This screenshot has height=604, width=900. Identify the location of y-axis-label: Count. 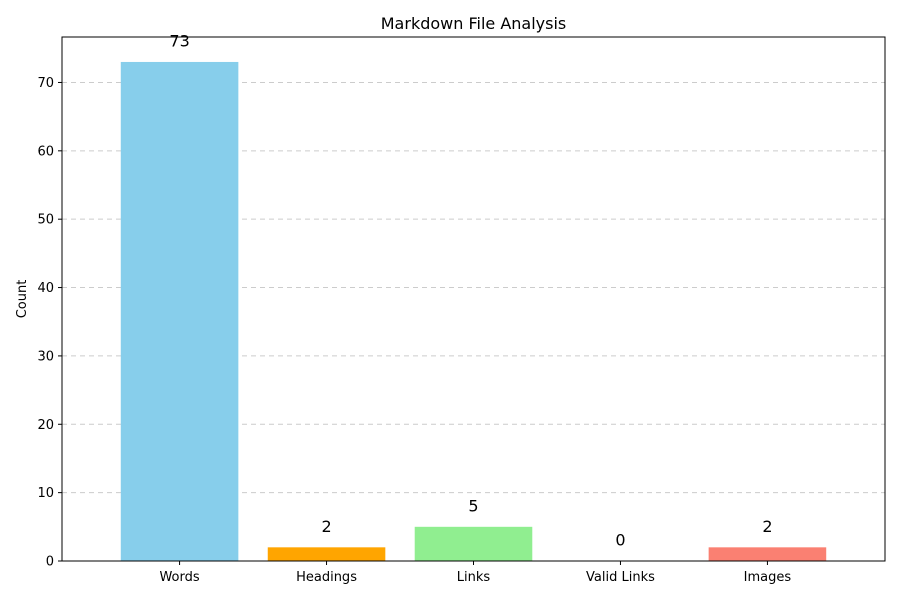
(22, 299).